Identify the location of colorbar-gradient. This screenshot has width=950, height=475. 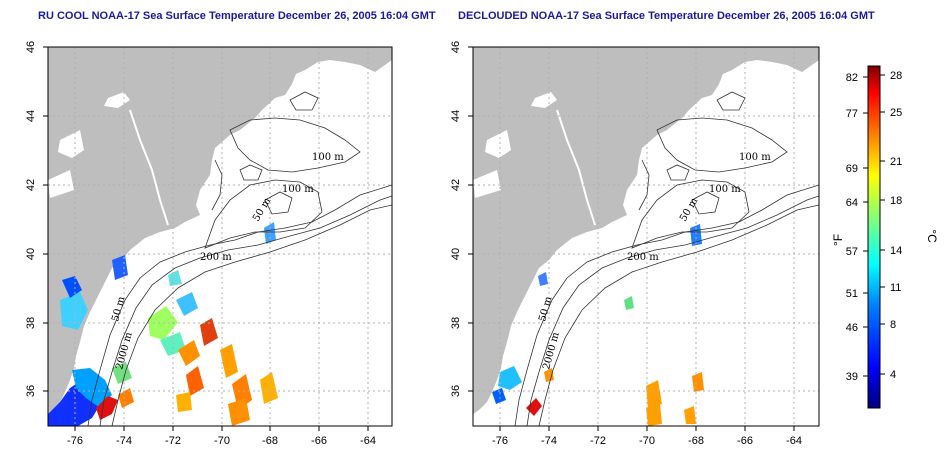
(874, 237).